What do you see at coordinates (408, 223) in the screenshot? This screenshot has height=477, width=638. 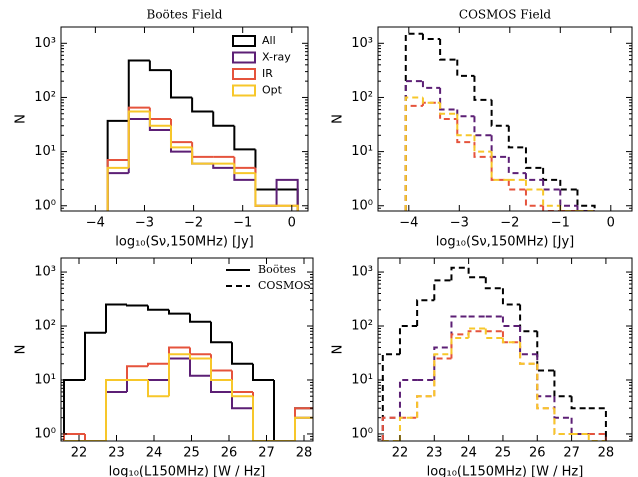 I see `x-tick-label: −4` at bounding box center [408, 223].